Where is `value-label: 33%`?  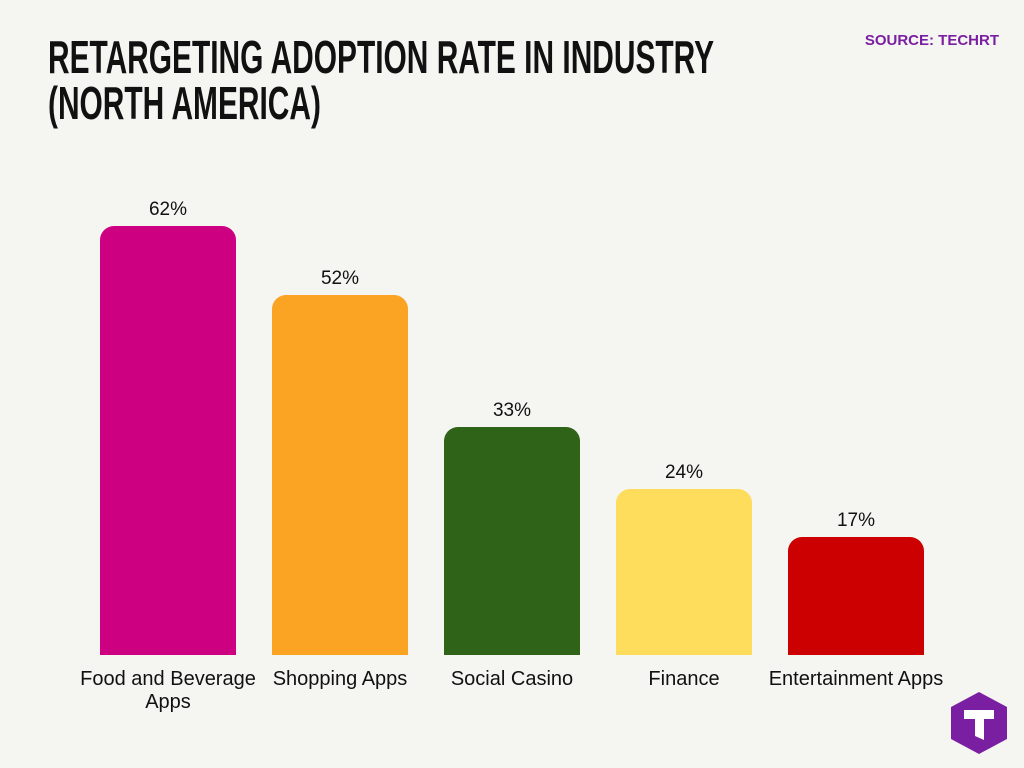 value-label: 33% is located at coordinates (512, 410).